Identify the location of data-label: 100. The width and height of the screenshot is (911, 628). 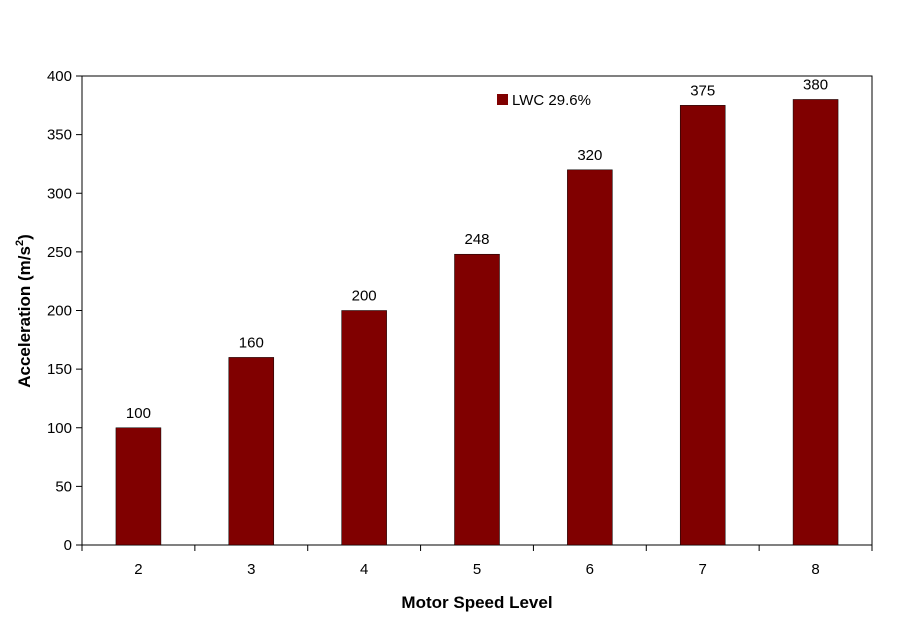
(138, 413).